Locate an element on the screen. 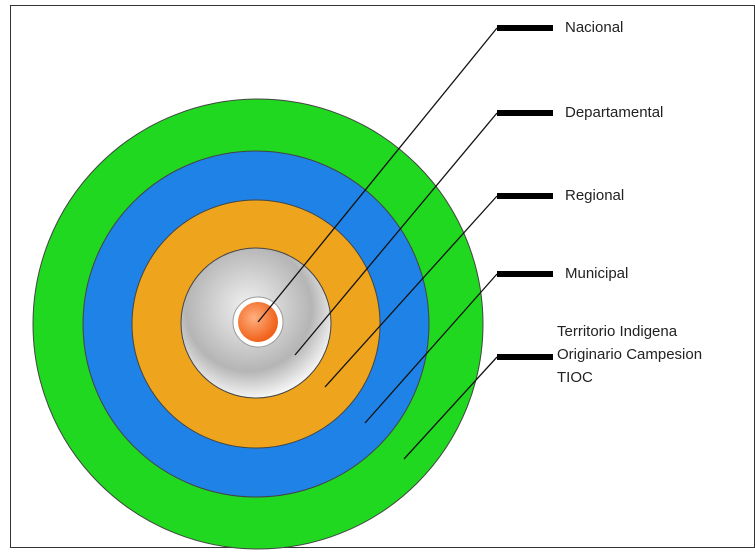 The height and width of the screenshot is (554, 755). level-label: Municipal is located at coordinates (596, 273).